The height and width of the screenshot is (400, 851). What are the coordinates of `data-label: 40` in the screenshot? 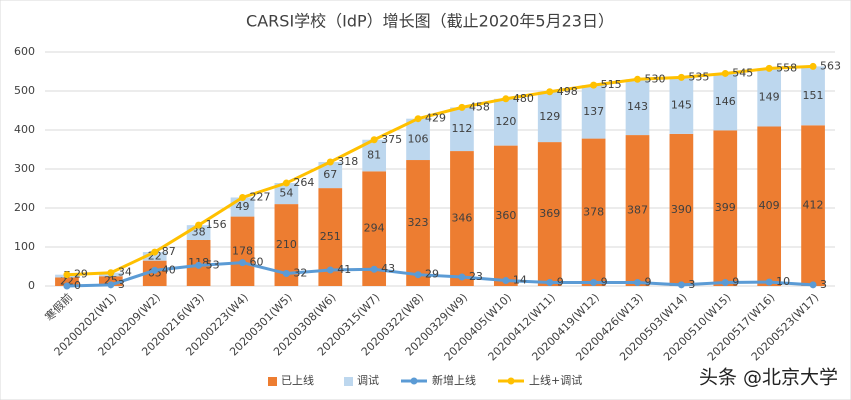 It's located at (169, 269).